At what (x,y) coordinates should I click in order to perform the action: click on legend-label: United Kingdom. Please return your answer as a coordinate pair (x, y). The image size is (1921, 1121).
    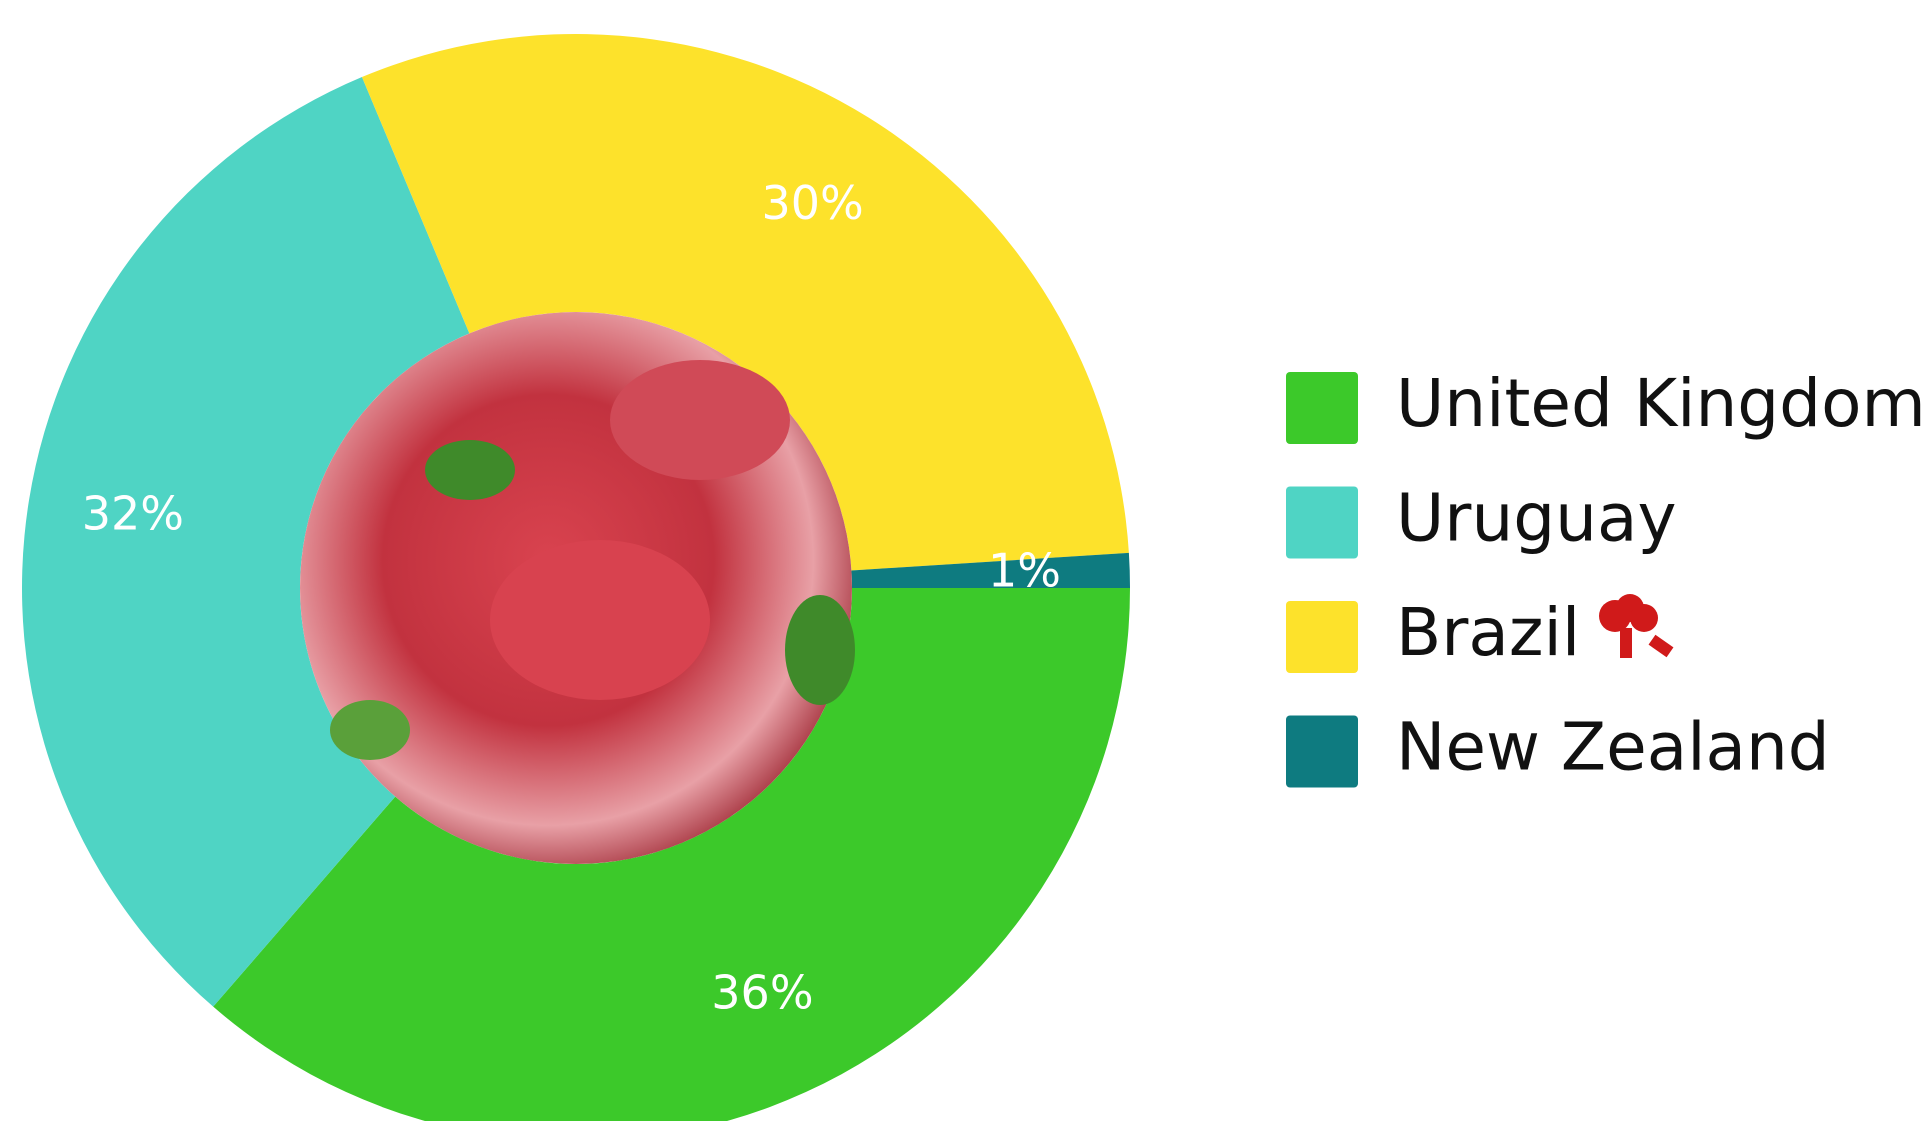
    Looking at the image, I should click on (1658, 403).